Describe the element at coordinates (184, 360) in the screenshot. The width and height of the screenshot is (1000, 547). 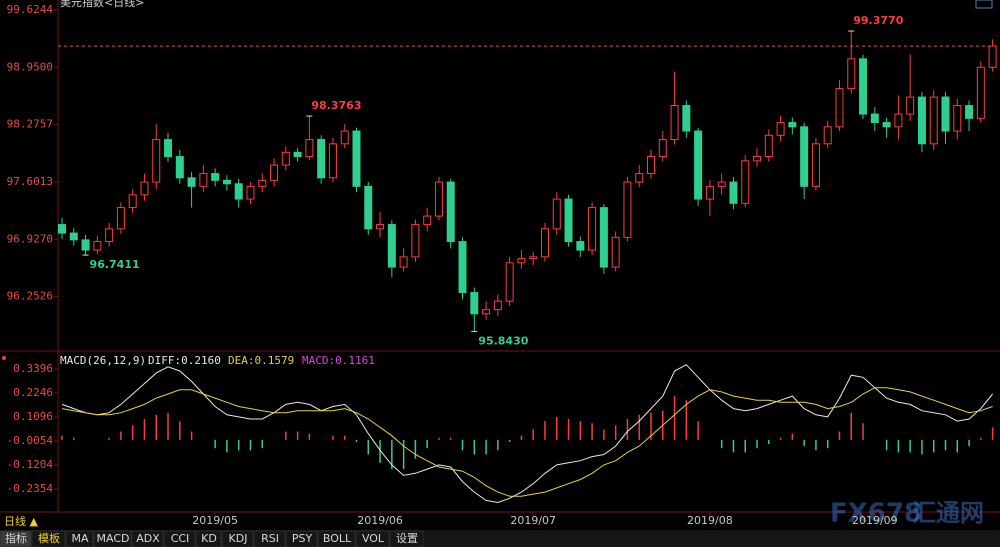
I see `legend-label: DIFF:0.2160` at that location.